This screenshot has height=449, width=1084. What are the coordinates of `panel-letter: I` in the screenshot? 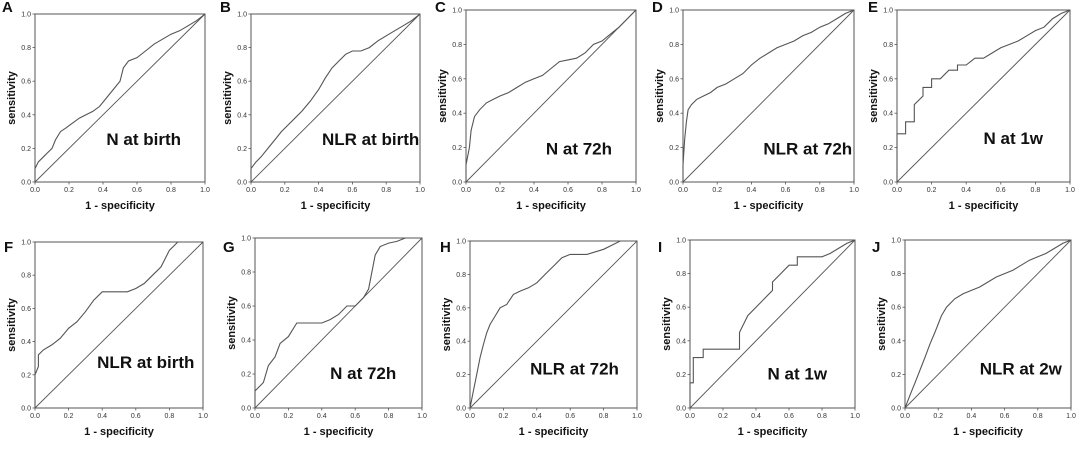 It's located at (660, 247).